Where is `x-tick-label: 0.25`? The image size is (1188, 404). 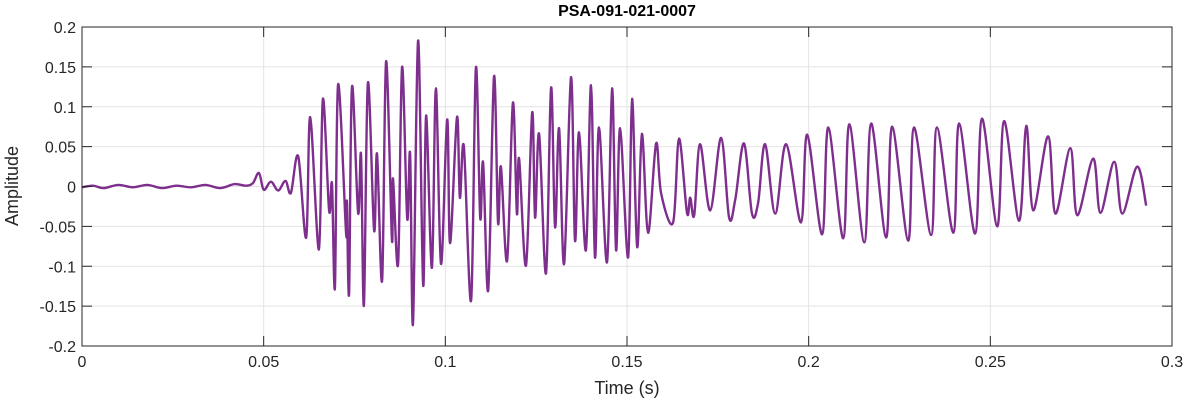
x-tick-label: 0.25 is located at coordinates (990, 362).